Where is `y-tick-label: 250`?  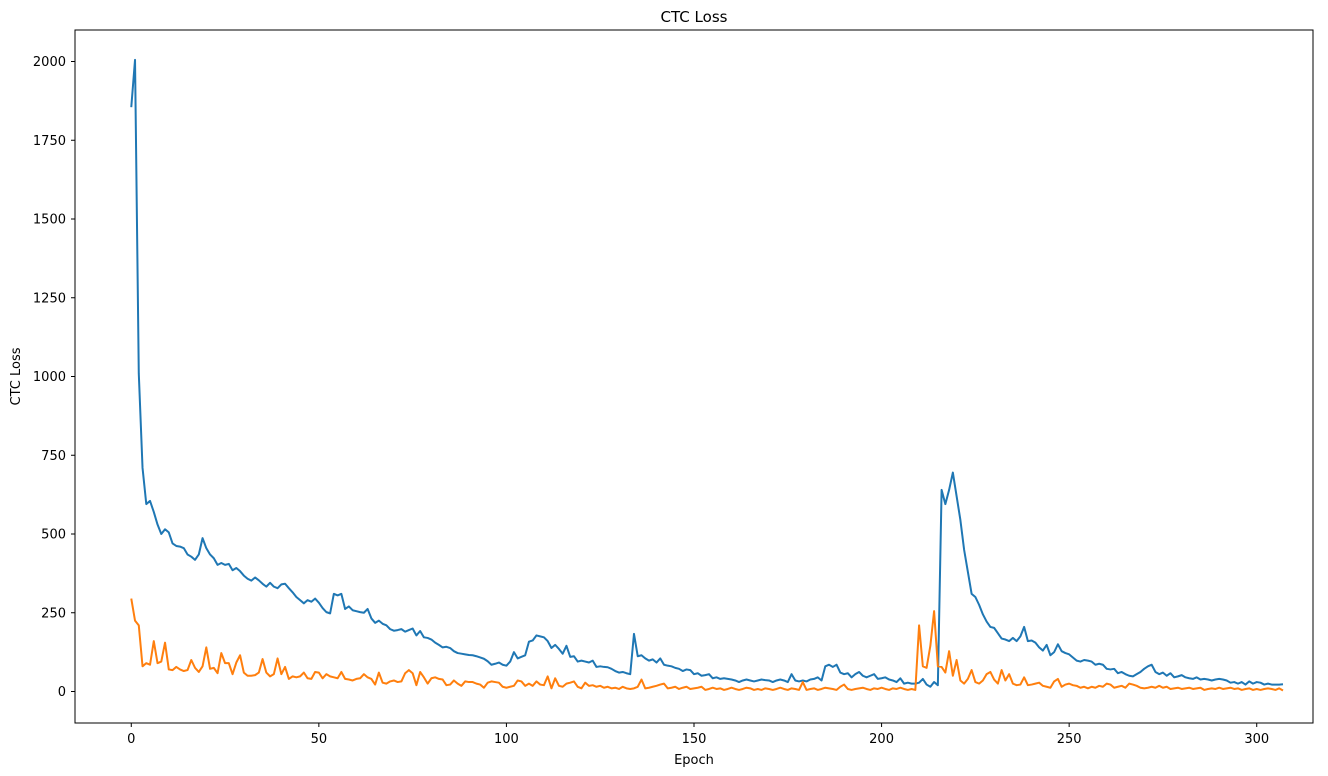 y-tick-label: 250 is located at coordinates (53, 613).